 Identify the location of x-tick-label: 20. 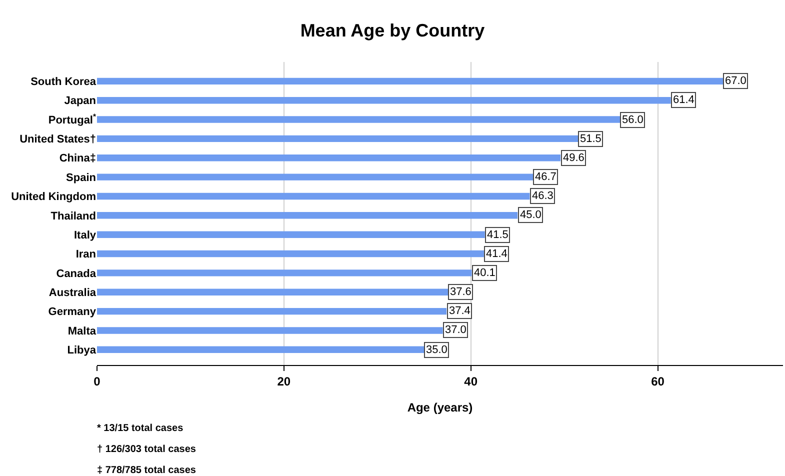
(284, 381).